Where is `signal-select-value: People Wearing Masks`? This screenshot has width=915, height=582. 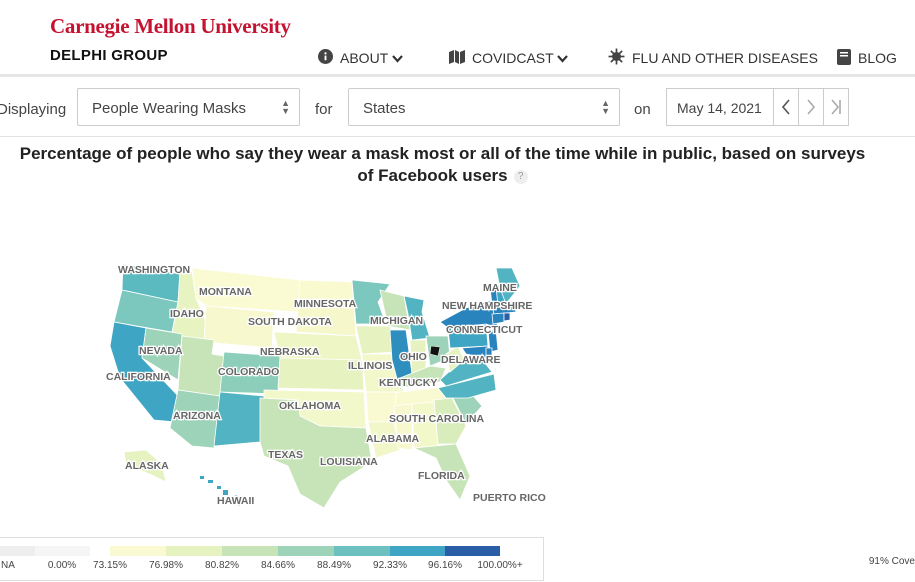 signal-select-value: People Wearing Masks is located at coordinates (169, 108).